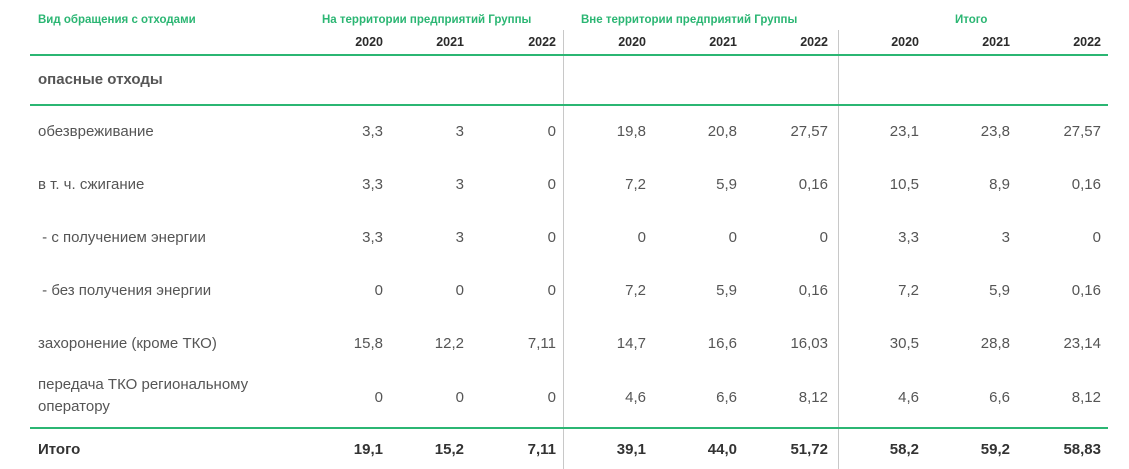 The width and height of the screenshot is (1129, 469). Describe the element at coordinates (809, 449) in the screenshot. I see `total-cell: 51,72` at that location.